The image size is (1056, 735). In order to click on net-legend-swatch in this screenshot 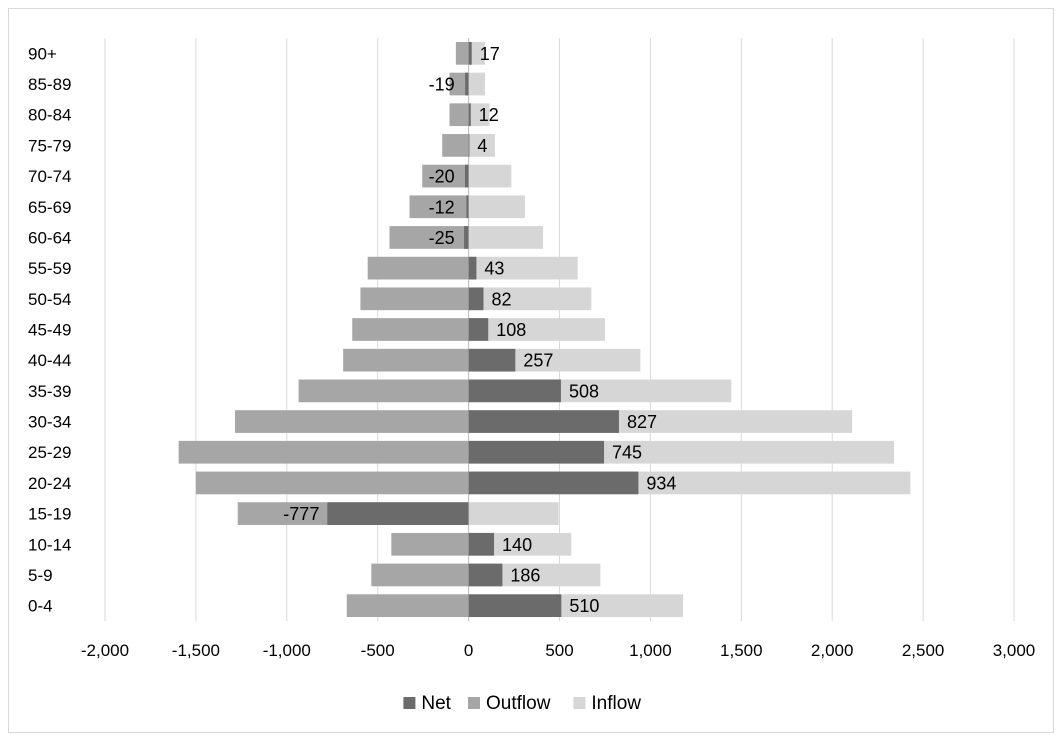, I will do `click(409, 703)`.